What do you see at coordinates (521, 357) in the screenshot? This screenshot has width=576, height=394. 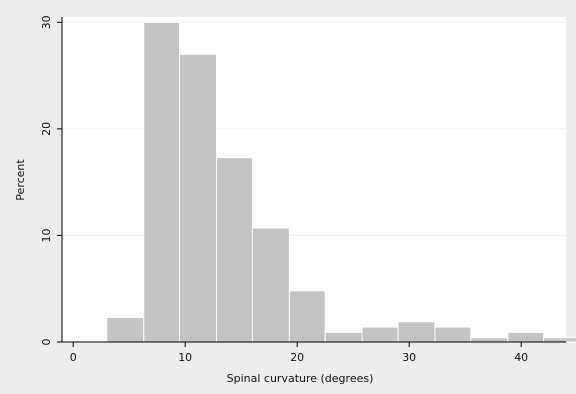 I see `x-tick-label-4: 40` at bounding box center [521, 357].